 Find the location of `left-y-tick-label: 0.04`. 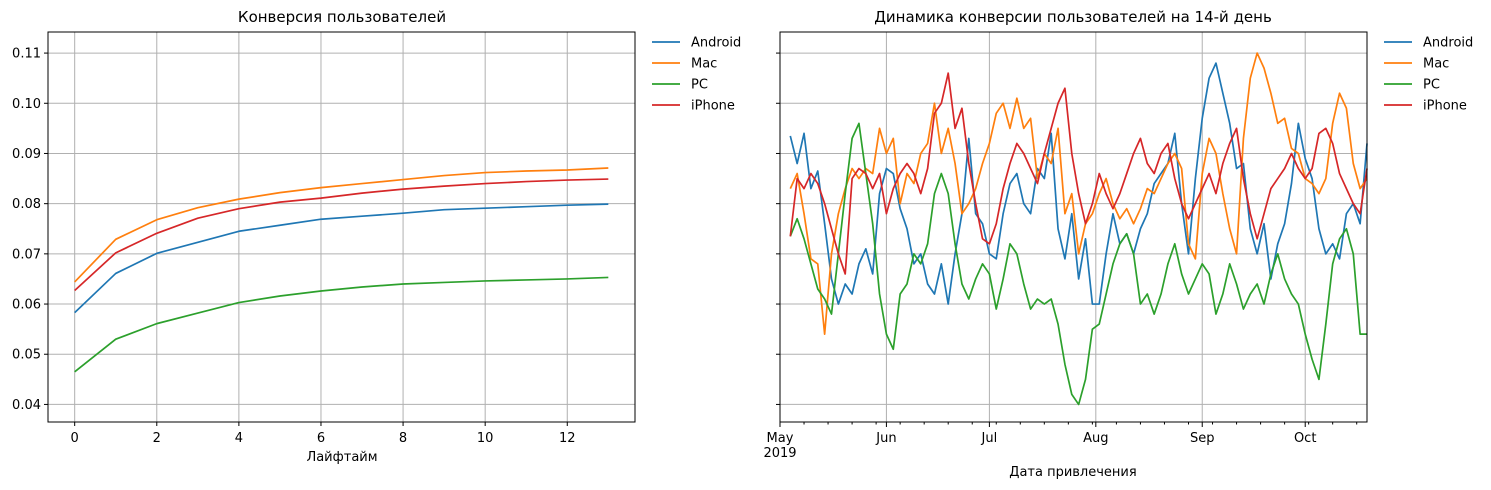

left-y-tick-label: 0.04 is located at coordinates (26, 405).